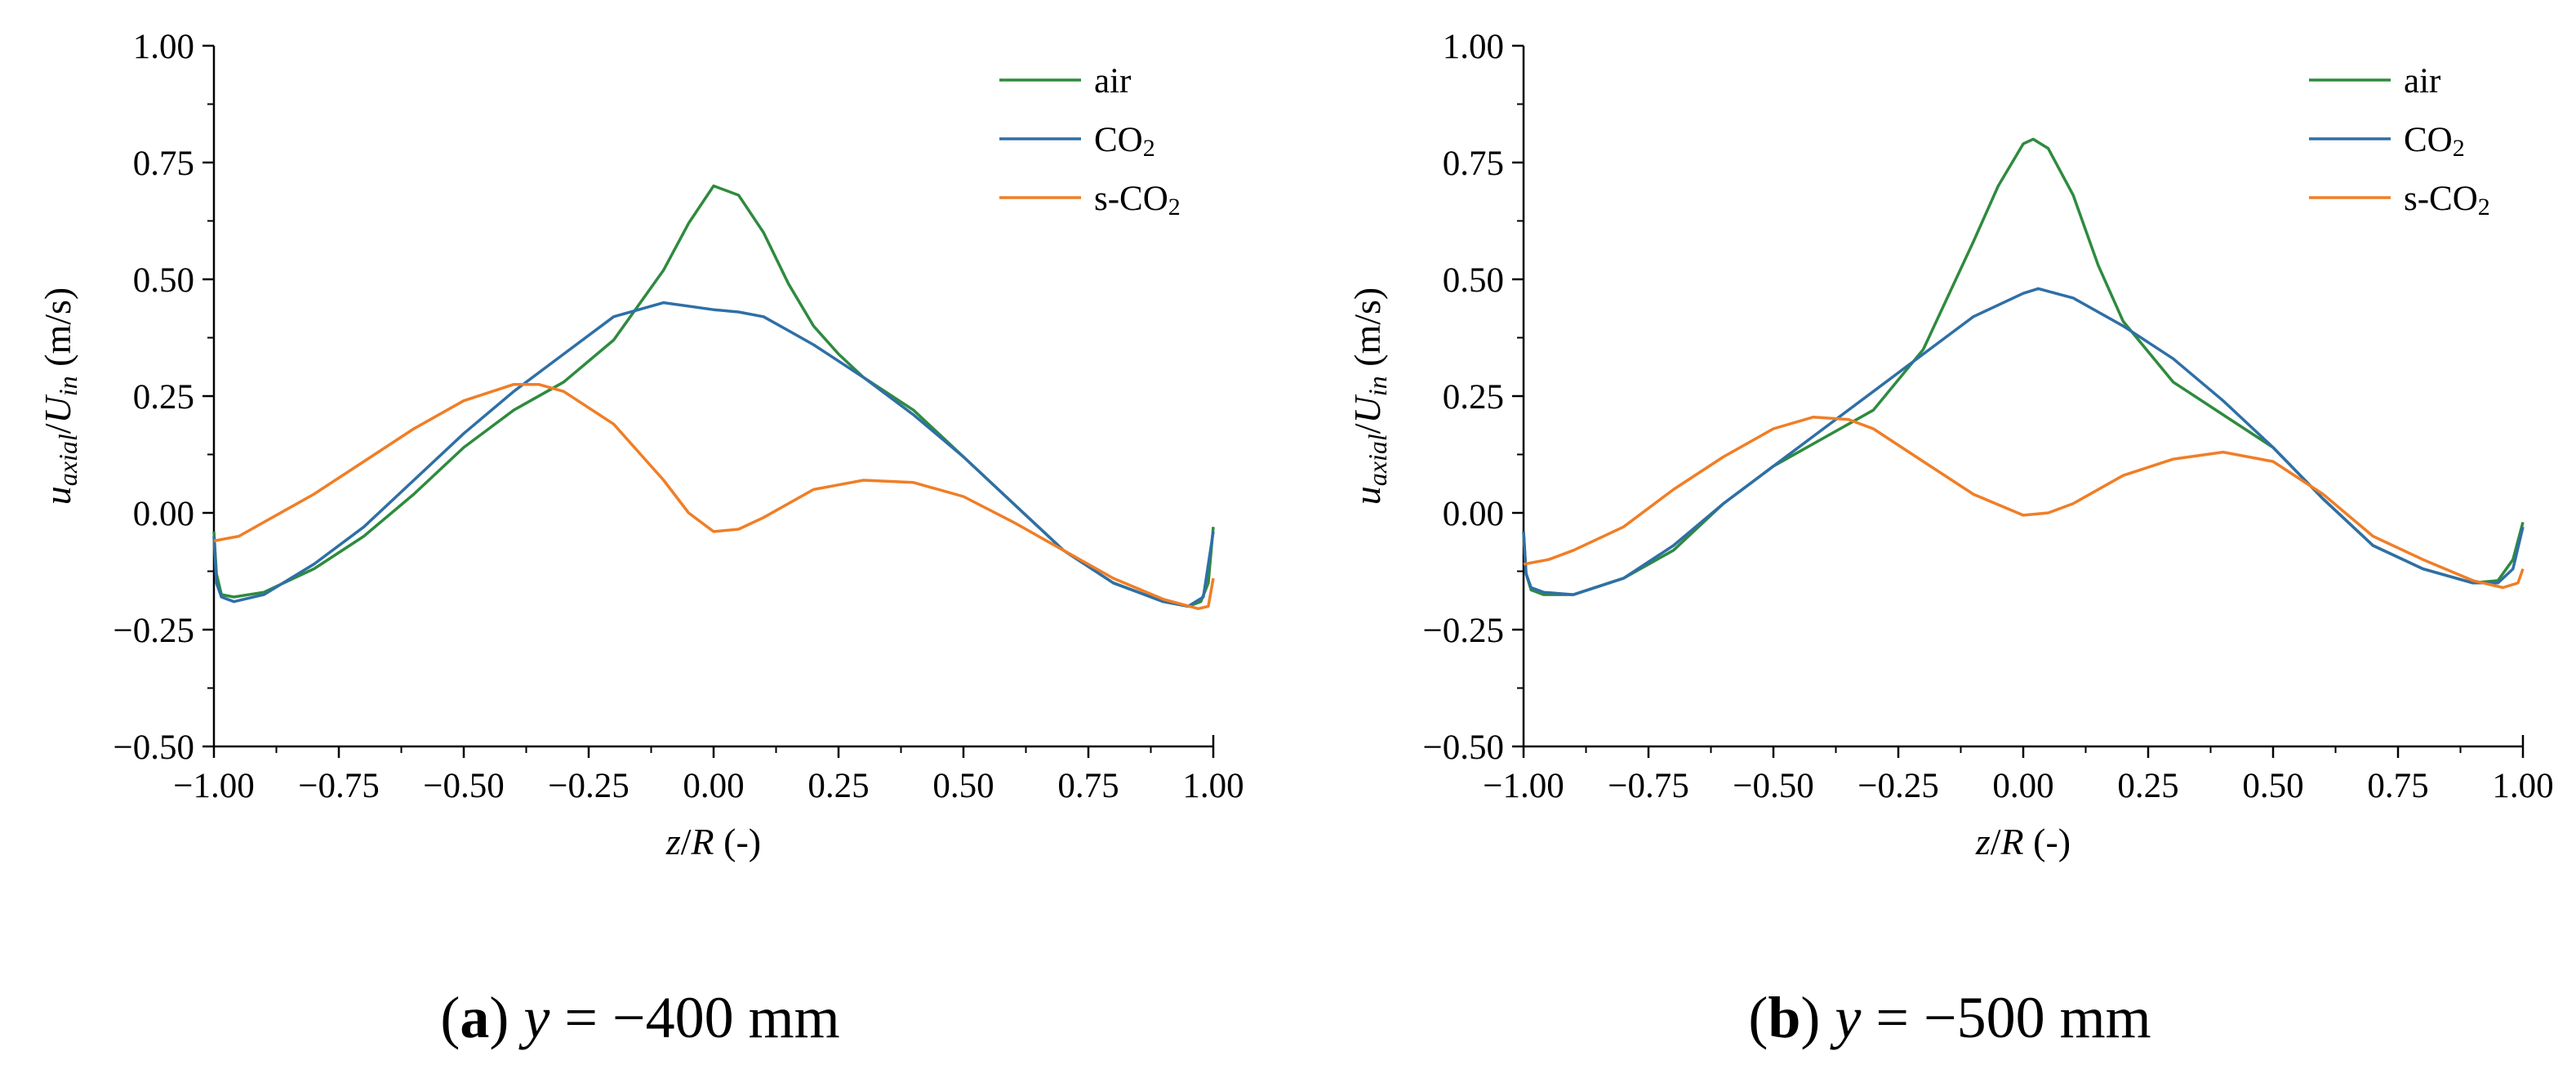 This screenshot has height=1087, width=2576. I want to click on panel-caption: (b) y = −500 mm, so click(1949, 1017).